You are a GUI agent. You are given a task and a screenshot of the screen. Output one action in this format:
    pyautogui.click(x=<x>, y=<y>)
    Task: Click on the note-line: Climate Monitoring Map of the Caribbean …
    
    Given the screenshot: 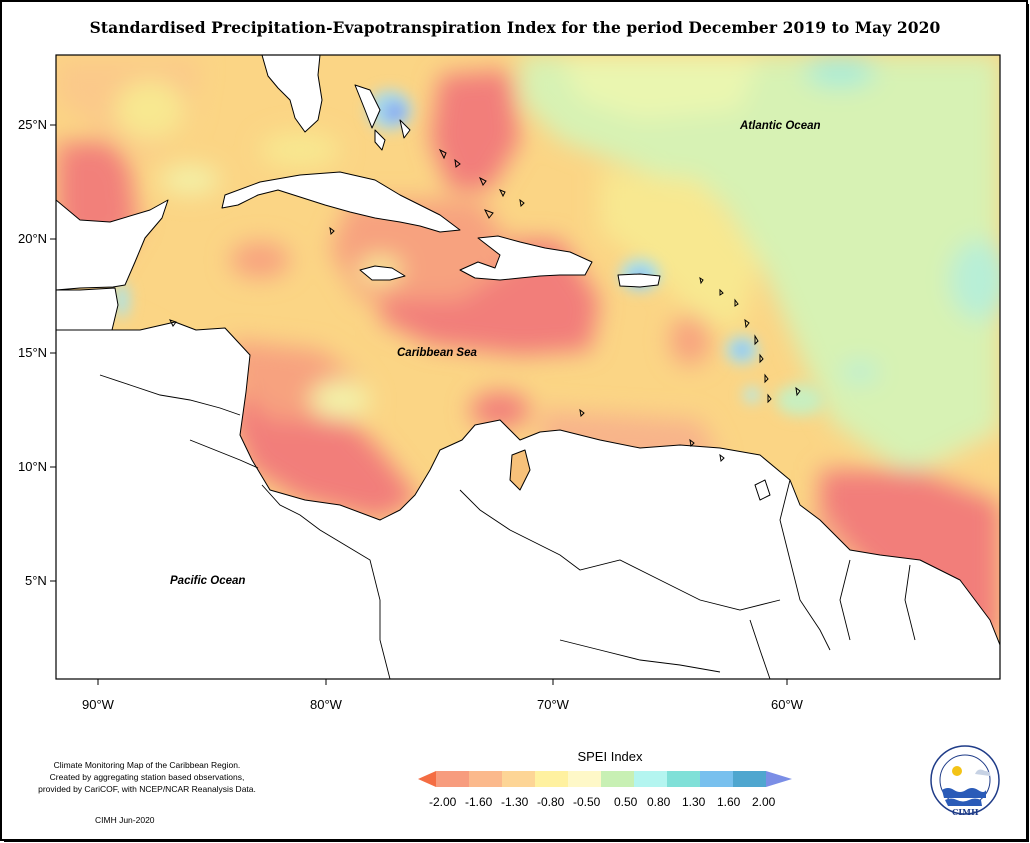 What is the action you would take?
    pyautogui.click(x=147, y=765)
    